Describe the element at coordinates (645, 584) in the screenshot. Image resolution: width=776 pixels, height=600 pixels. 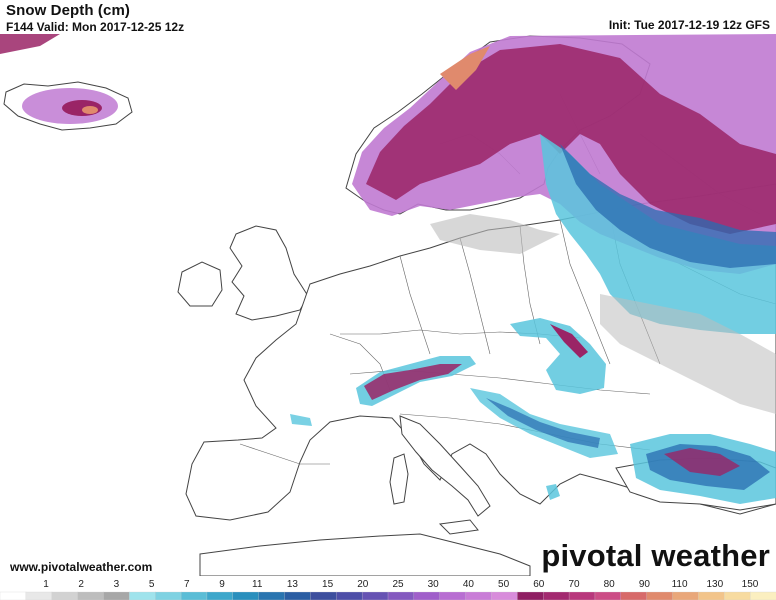
I see `legend-tick-label: 90` at that location.